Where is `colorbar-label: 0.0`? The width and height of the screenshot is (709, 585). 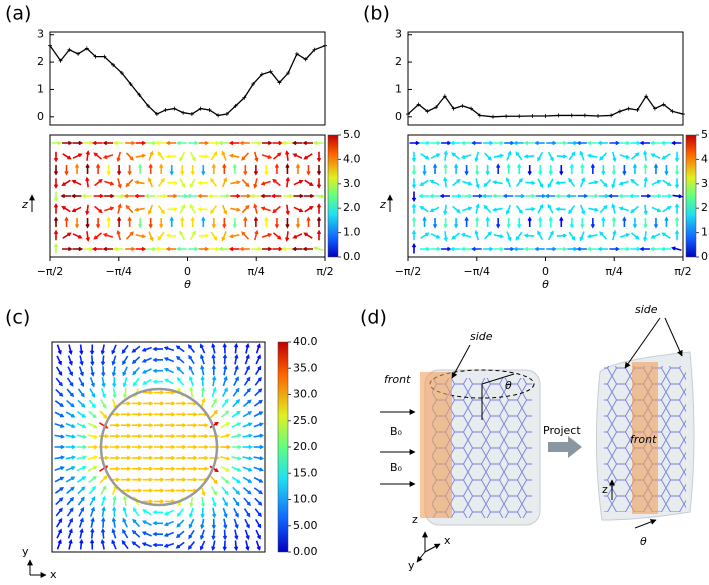
colorbar-label: 0.0 is located at coordinates (352, 256).